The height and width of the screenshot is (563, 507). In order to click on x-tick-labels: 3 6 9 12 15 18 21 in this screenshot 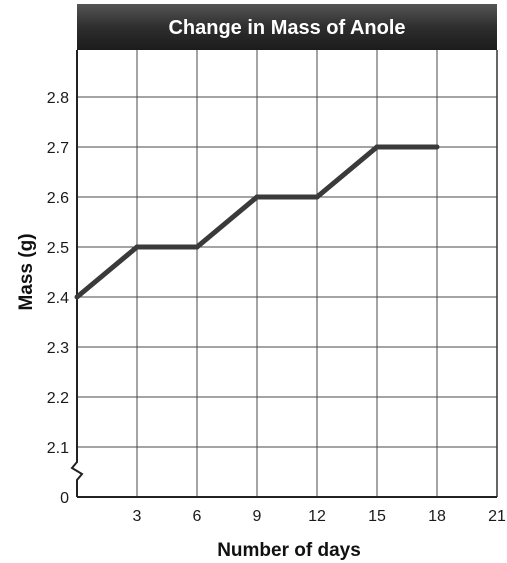, I will do `click(319, 516)`.